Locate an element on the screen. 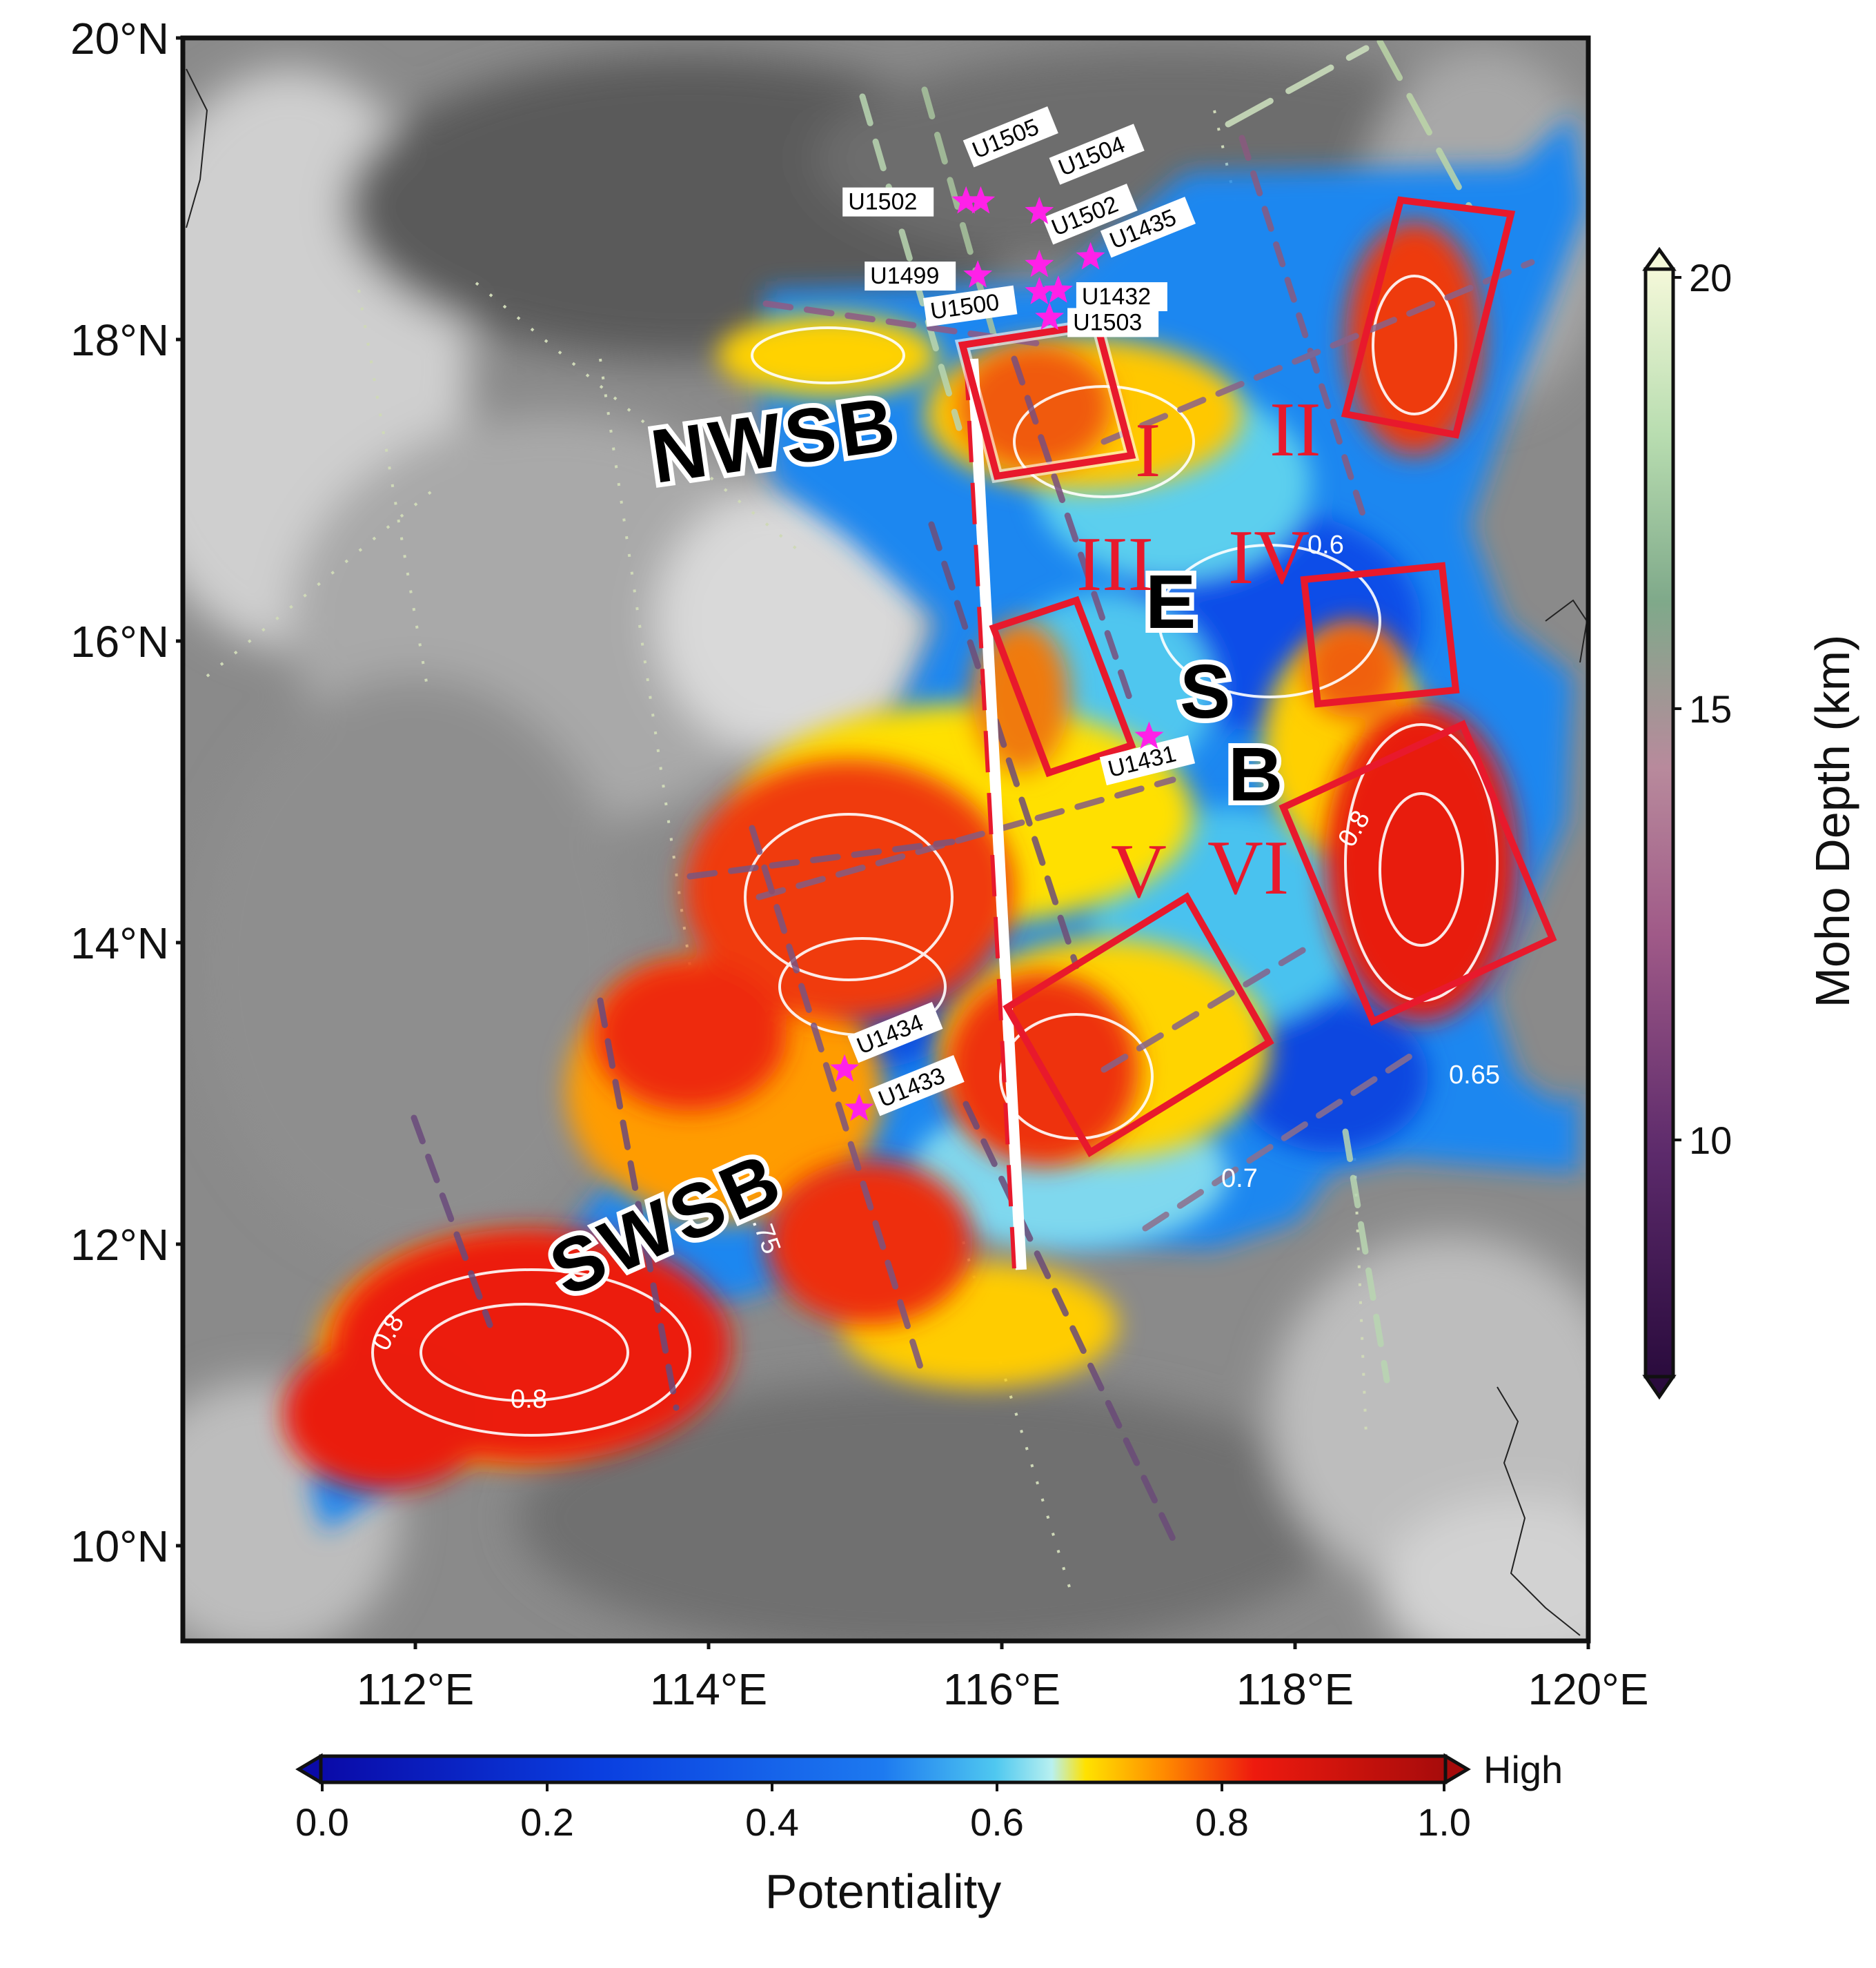 This screenshot has height=1968, width=1876. zone-box-v is located at coordinates (1138, 1024).